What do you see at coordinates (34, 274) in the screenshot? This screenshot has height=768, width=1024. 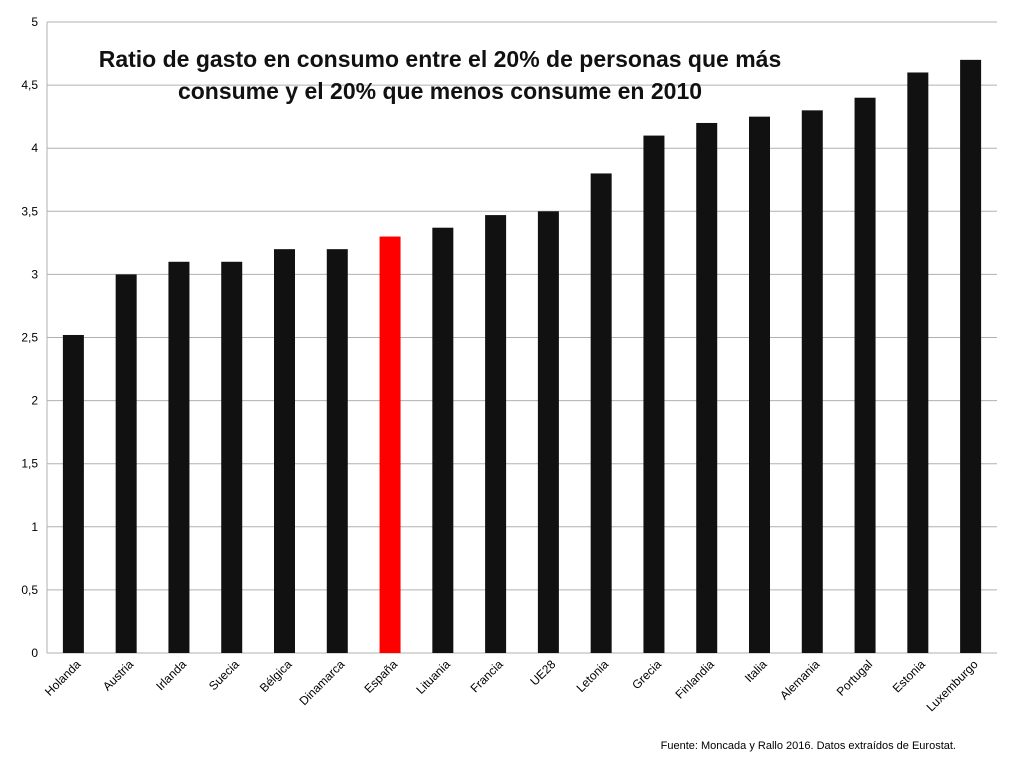 I see `y-tick-label: 3` at bounding box center [34, 274].